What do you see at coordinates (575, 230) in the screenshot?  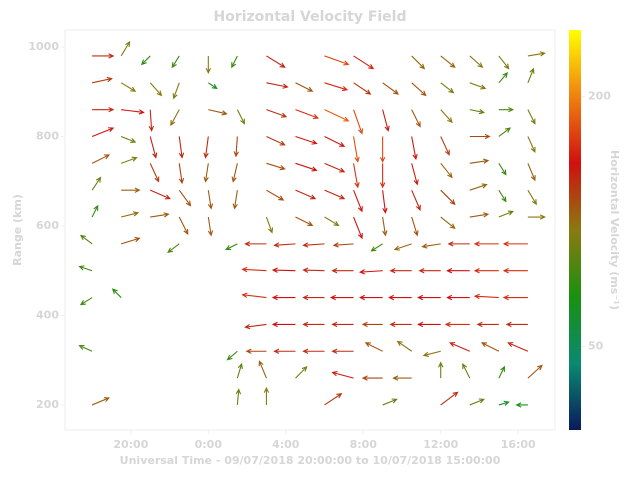 I see `colorbar` at bounding box center [575, 230].